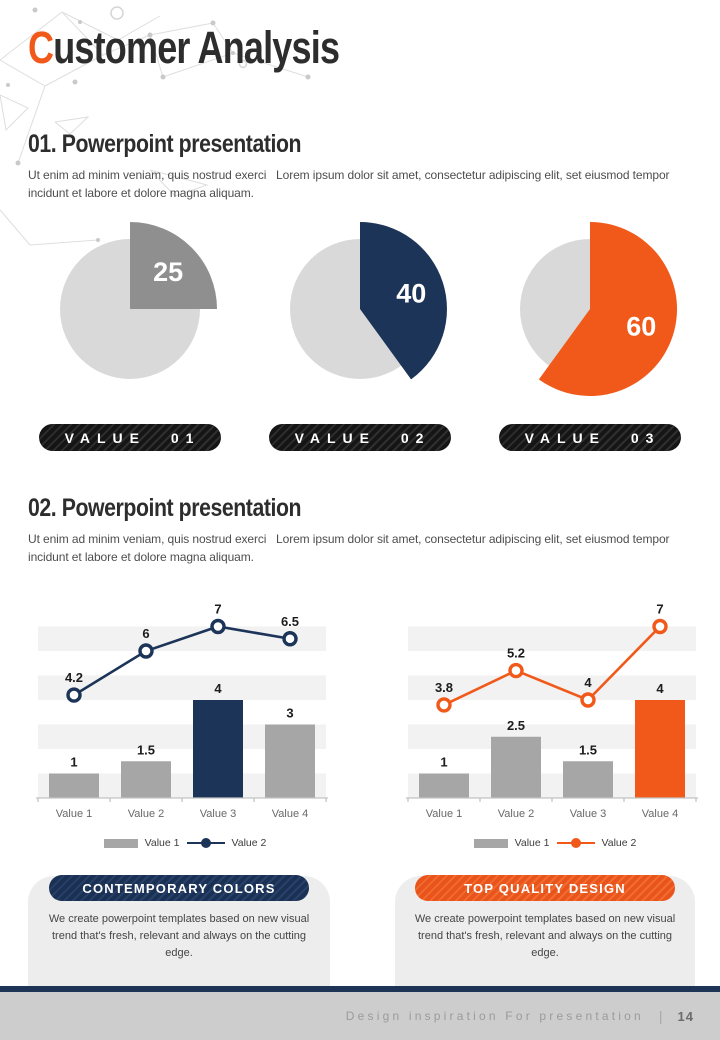 This screenshot has height=1040, width=720. I want to click on page-number: 14, so click(685, 1016).